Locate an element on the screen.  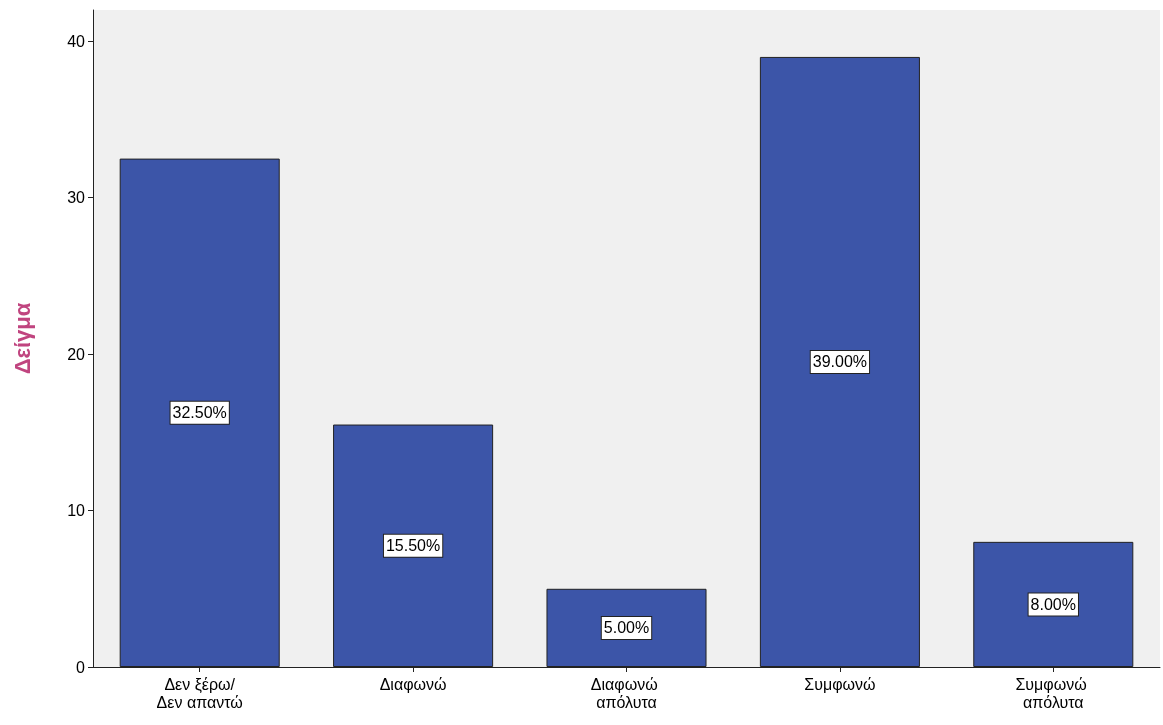
y-axis-title: Δείγμα is located at coordinates (22, 338).